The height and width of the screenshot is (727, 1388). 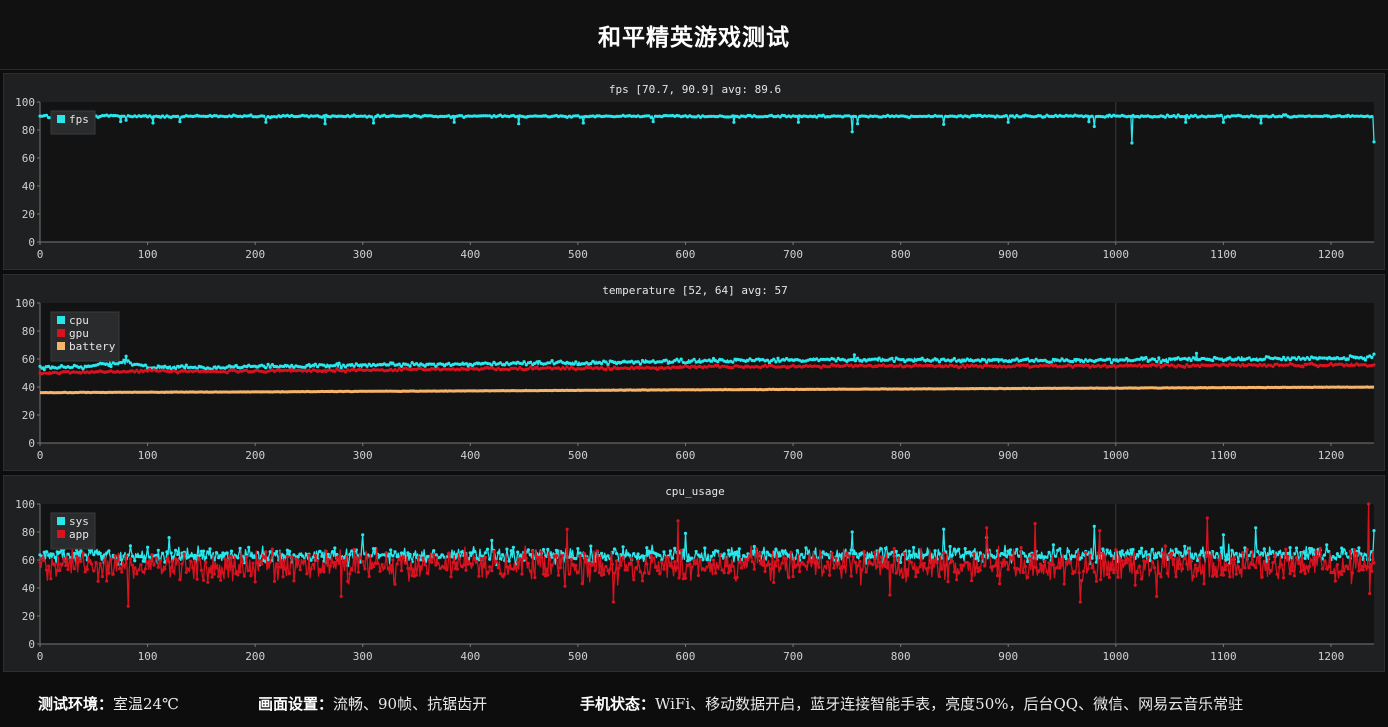 What do you see at coordinates (695, 89) in the screenshot?
I see `chart-title: fps [70.7, 90.9] avg: 89.6` at bounding box center [695, 89].